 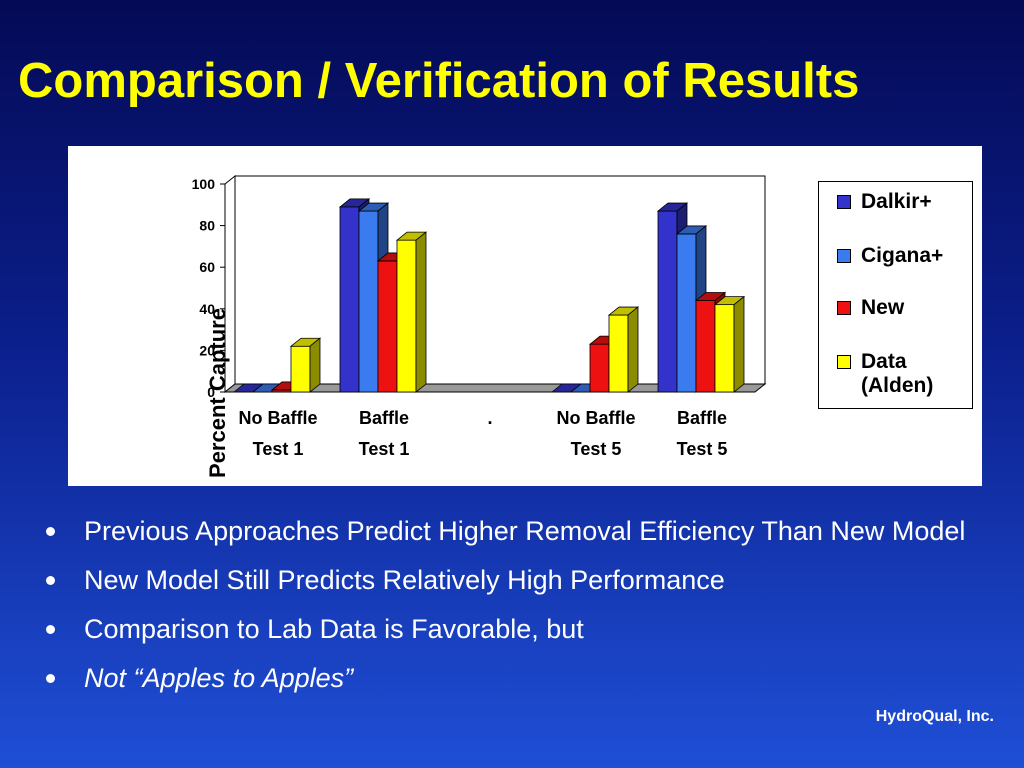 What do you see at coordinates (844, 308) in the screenshot?
I see `legend-swatch-new` at bounding box center [844, 308].